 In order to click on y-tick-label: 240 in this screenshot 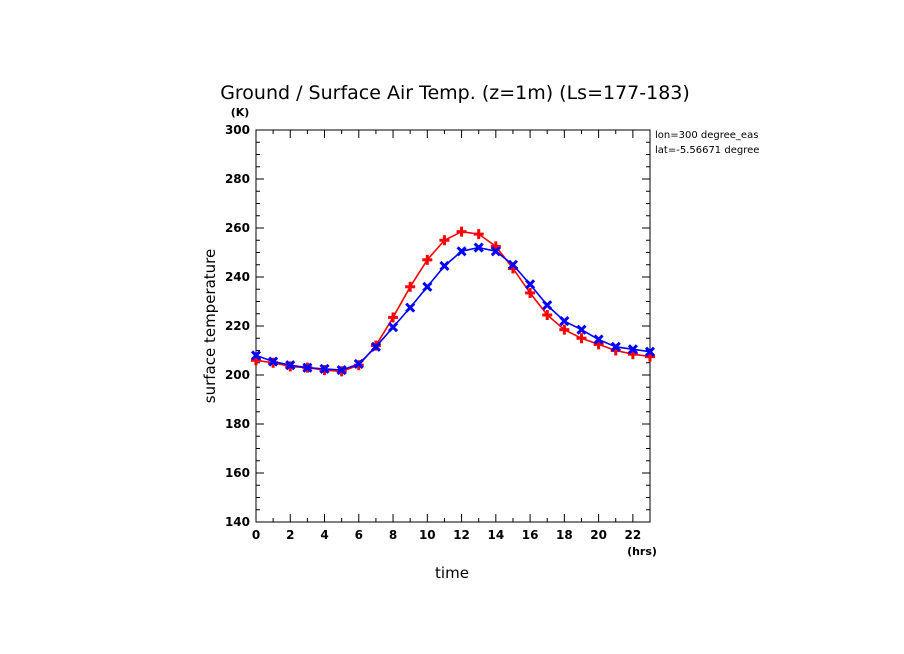, I will do `click(237, 277)`.